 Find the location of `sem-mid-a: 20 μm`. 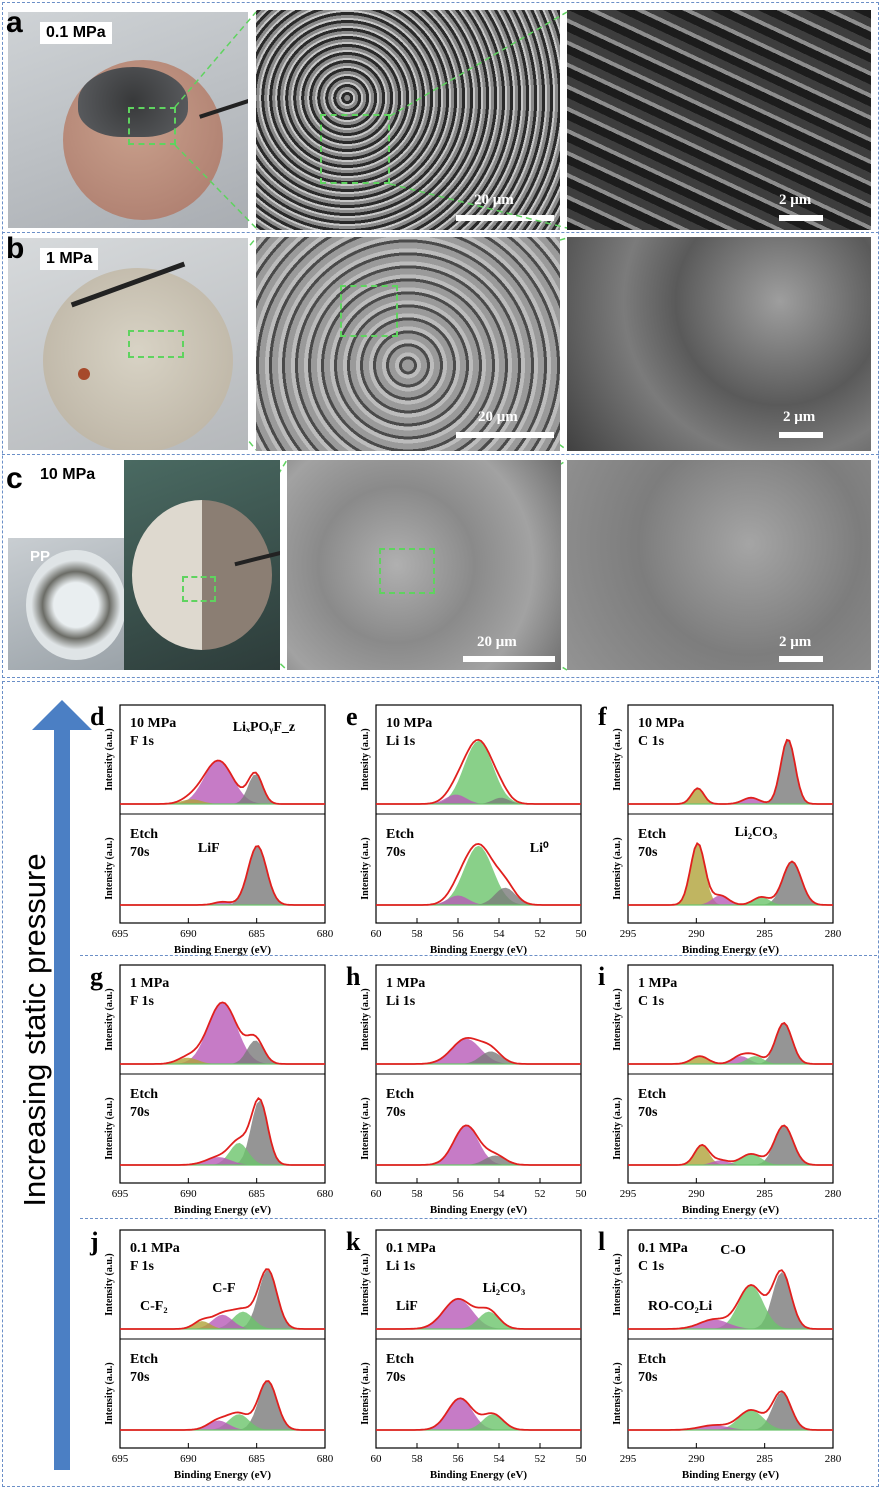

sem-mid-a: 20 μm is located at coordinates (408, 120).